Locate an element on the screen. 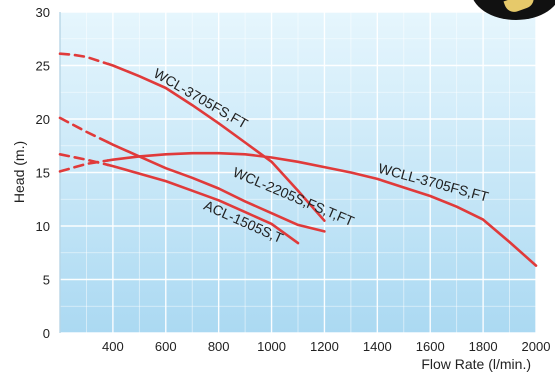  y-tick-label: 5 is located at coordinates (46, 280).